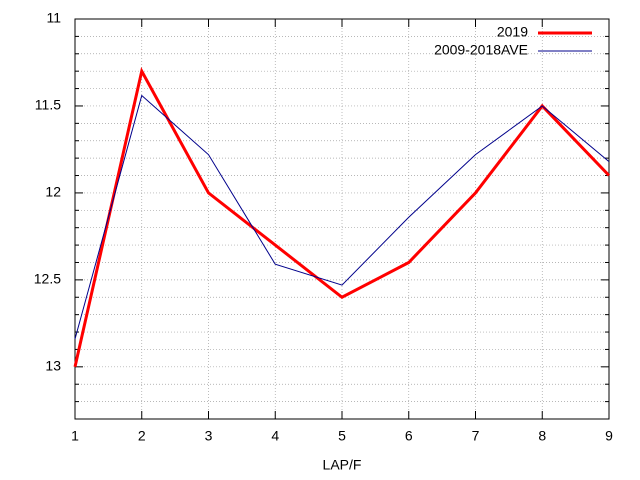 Image resolution: width=640 pixels, height=480 pixels. Describe the element at coordinates (209, 436) in the screenshot. I see `x-tick-label: 3` at that location.